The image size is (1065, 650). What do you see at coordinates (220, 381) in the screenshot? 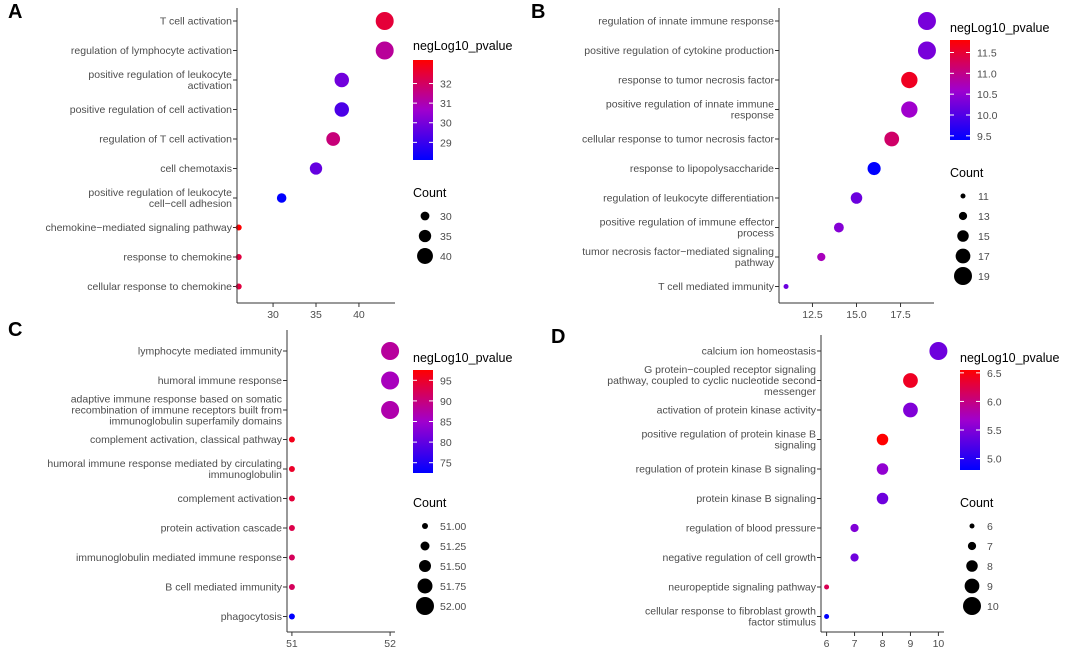
I see `term-label: humoral immune response` at bounding box center [220, 381].